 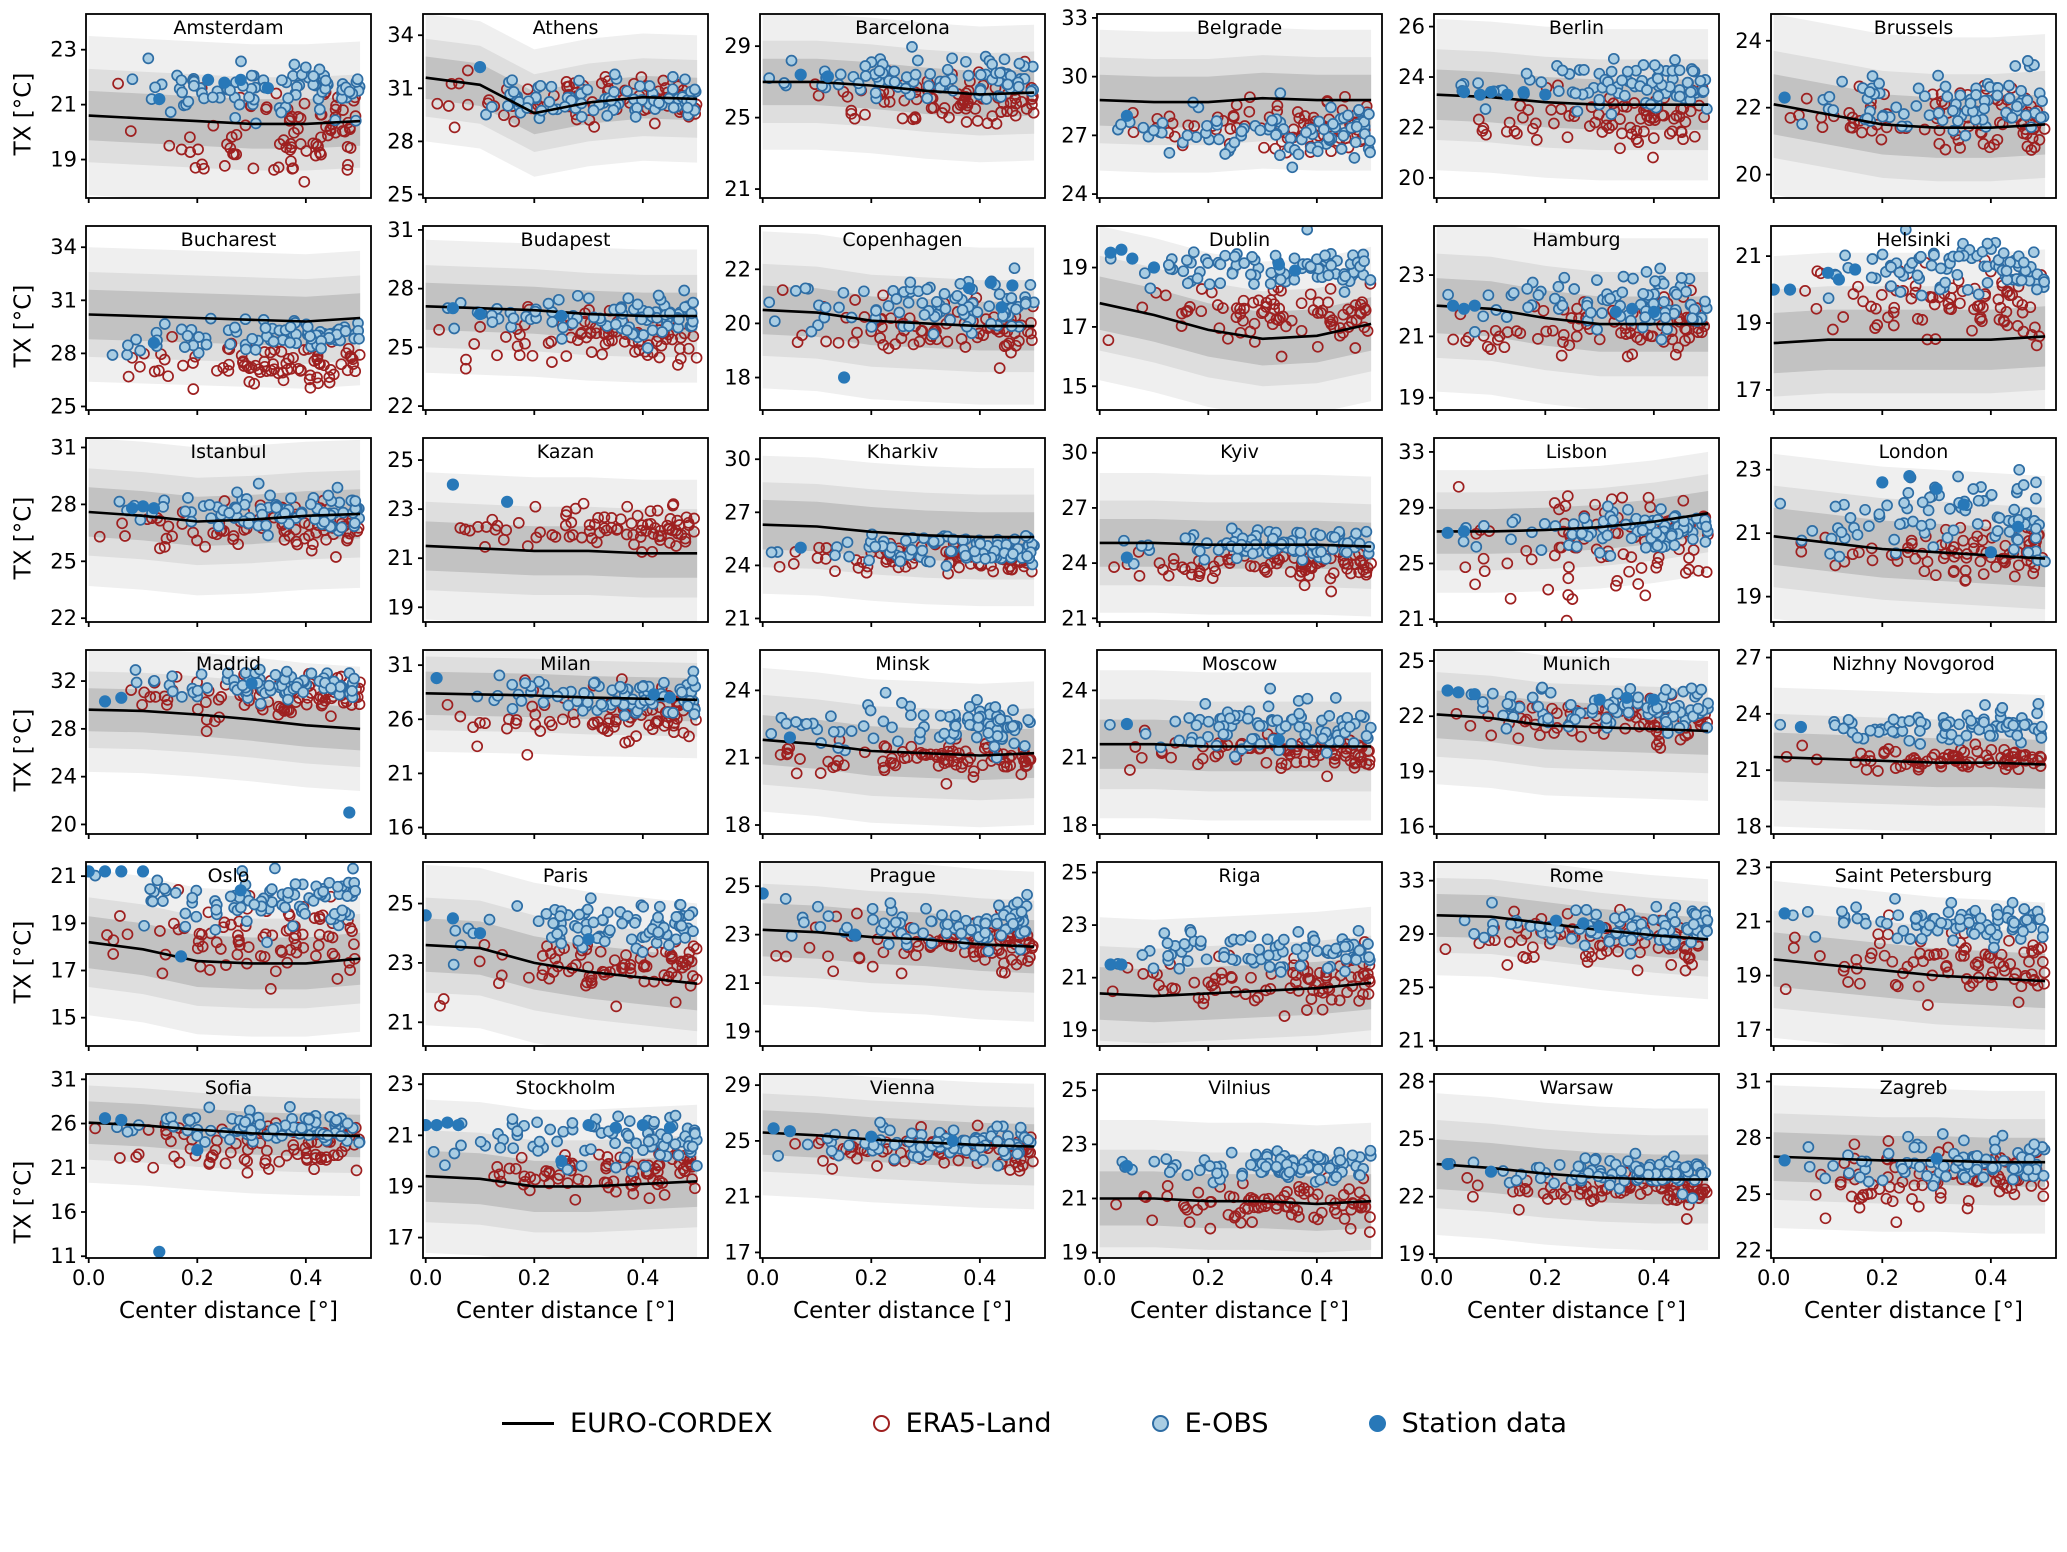 I want to click on panel-title: Amsterdam, so click(x=228, y=28).